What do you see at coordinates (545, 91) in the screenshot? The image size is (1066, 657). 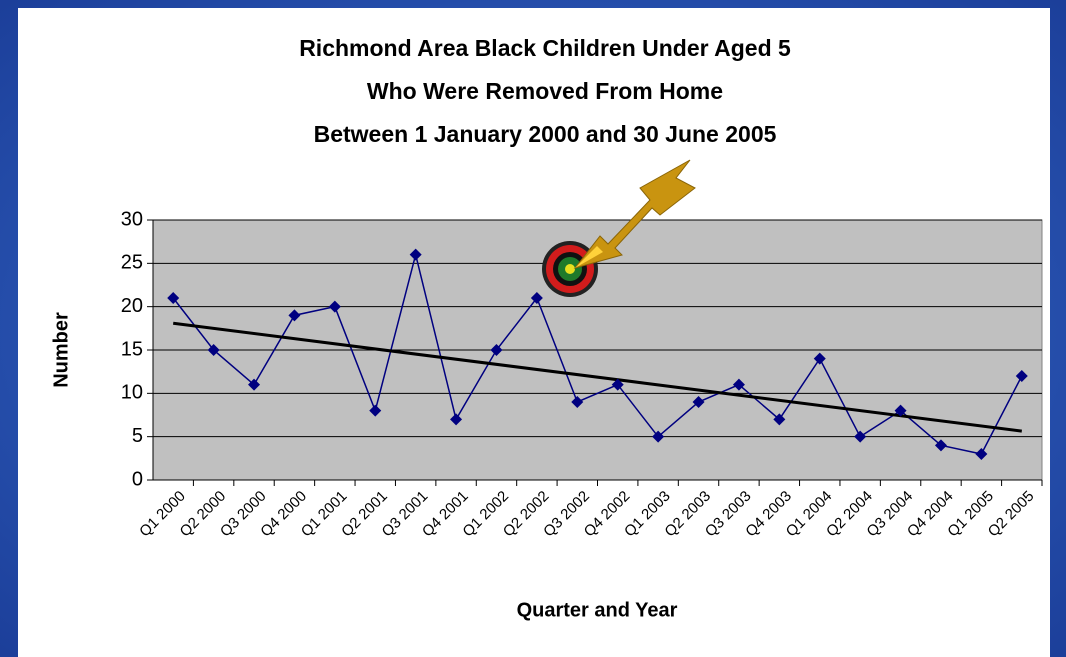 I see `chart-title: Who Were Removed From Home` at bounding box center [545, 91].